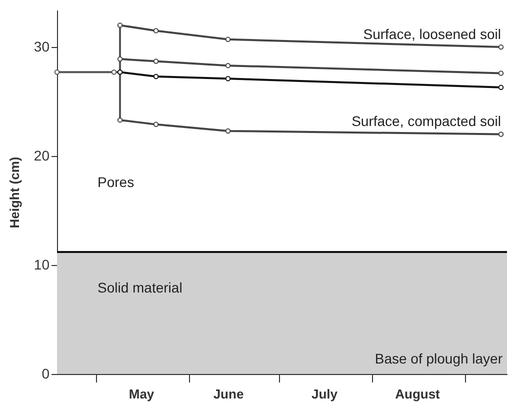  I want to click on x-tick-label: August, so click(418, 394).